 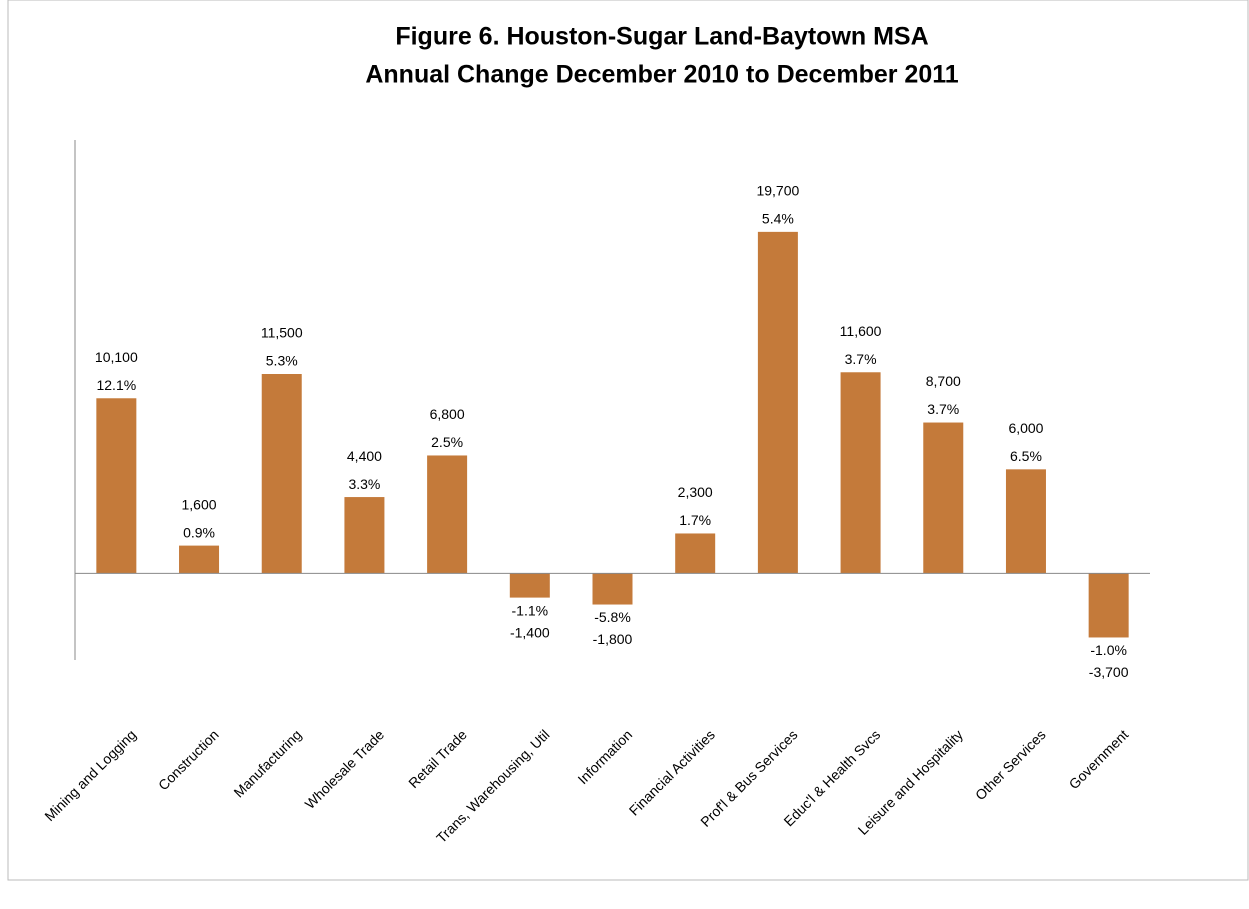 I want to click on x-tick-label: Wholesale Trade, so click(x=345, y=769).